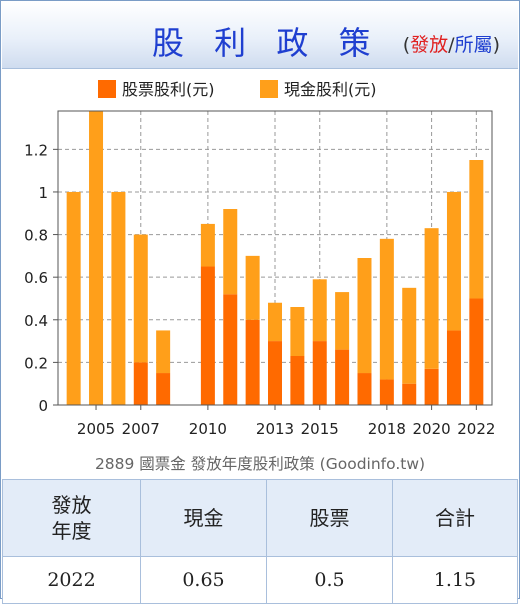  What do you see at coordinates (429, 45) in the screenshot?
I see `issue-year-link: 發放` at bounding box center [429, 45].